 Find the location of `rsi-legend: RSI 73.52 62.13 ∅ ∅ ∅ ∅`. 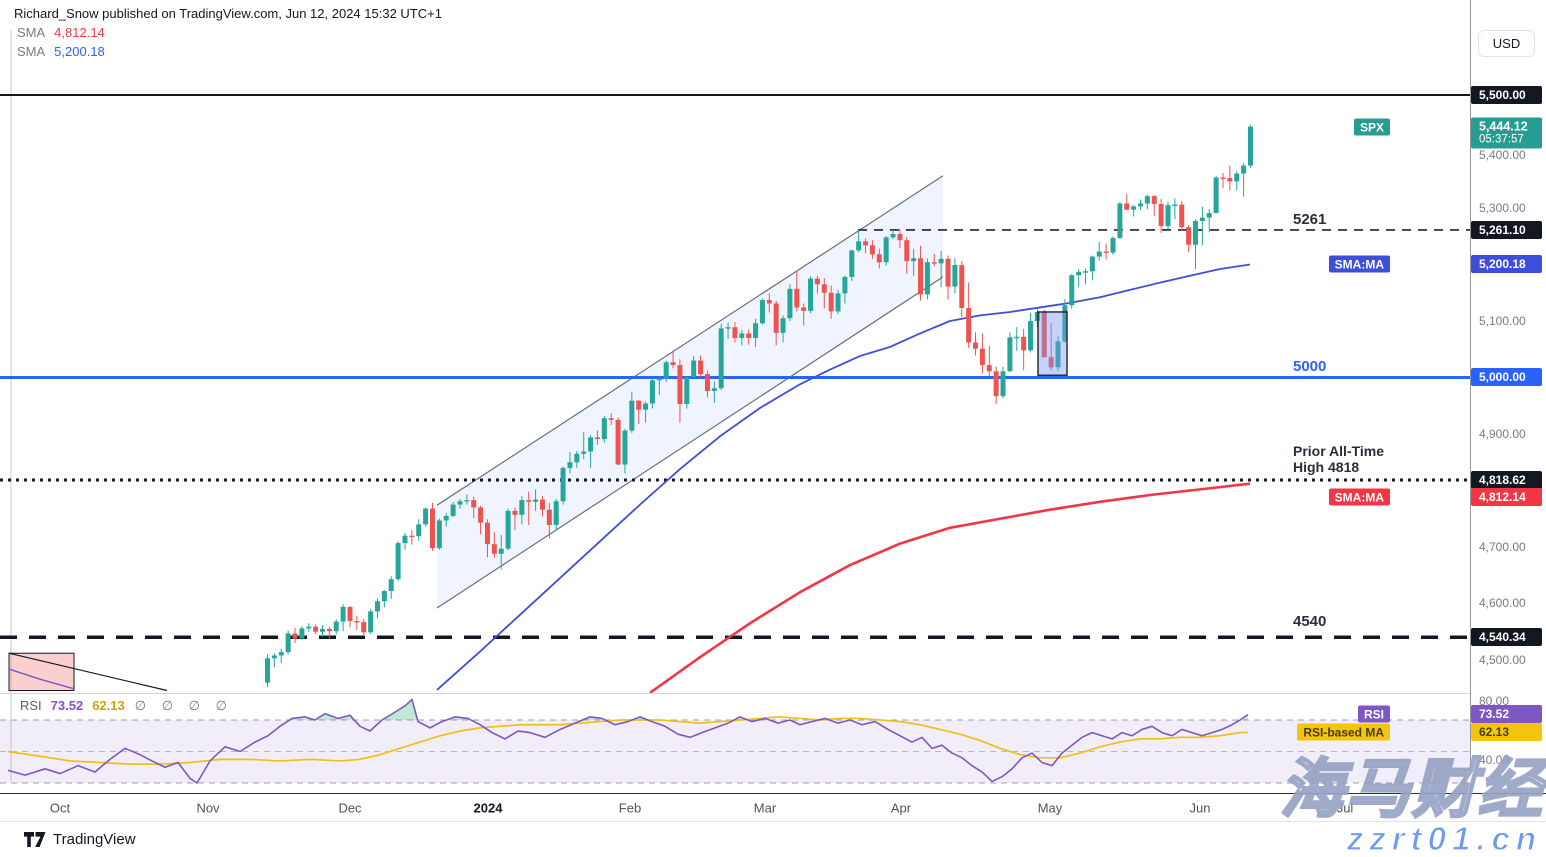

rsi-legend: RSI 73.52 62.13 ∅ ∅ ∅ ∅ is located at coordinates (126, 706).